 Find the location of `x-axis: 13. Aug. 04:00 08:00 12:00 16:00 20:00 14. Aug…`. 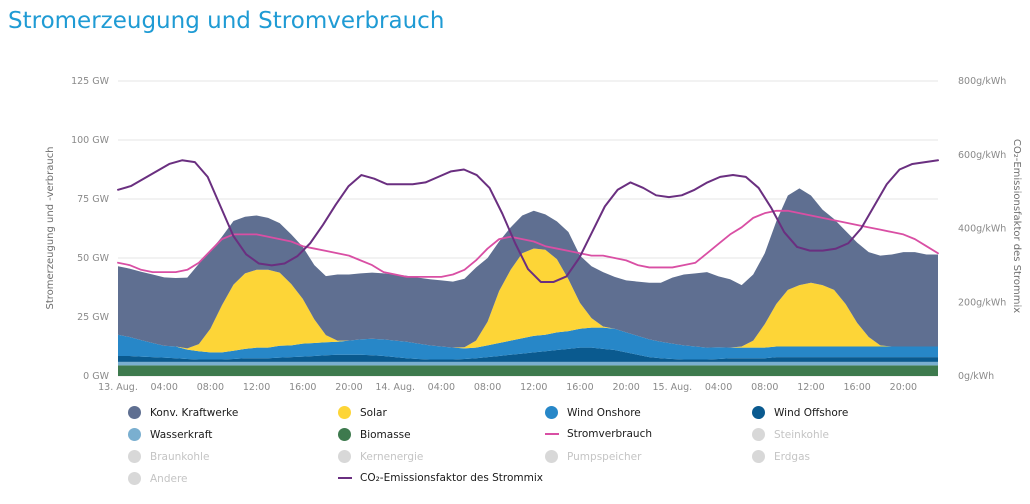

x-axis: 13. Aug. 04:00 08:00 12:00 16:00 20:00 14. Aug… is located at coordinates (507, 387).